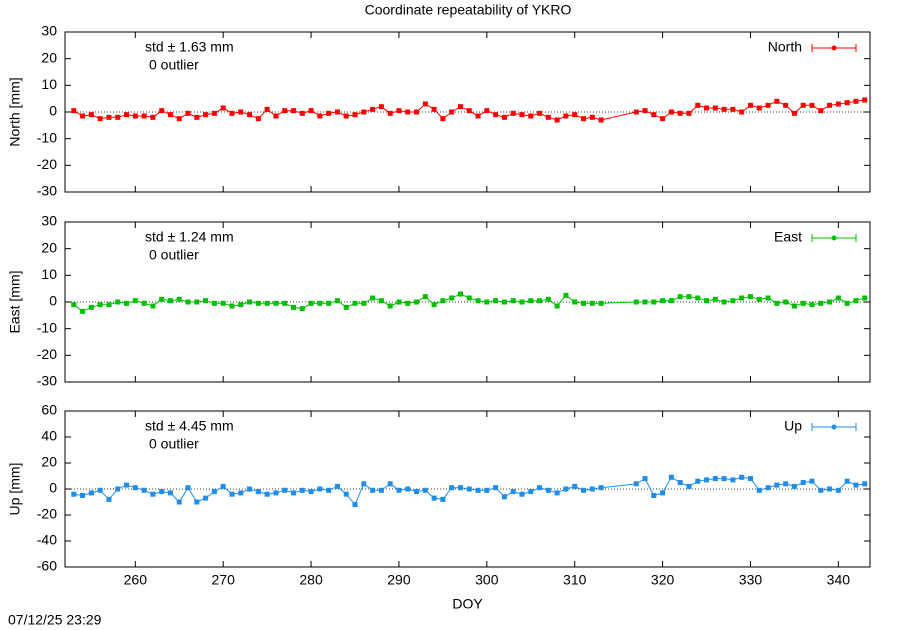 This screenshot has width=900, height=630. I want to click on x-tick-label: 320, so click(663, 580).